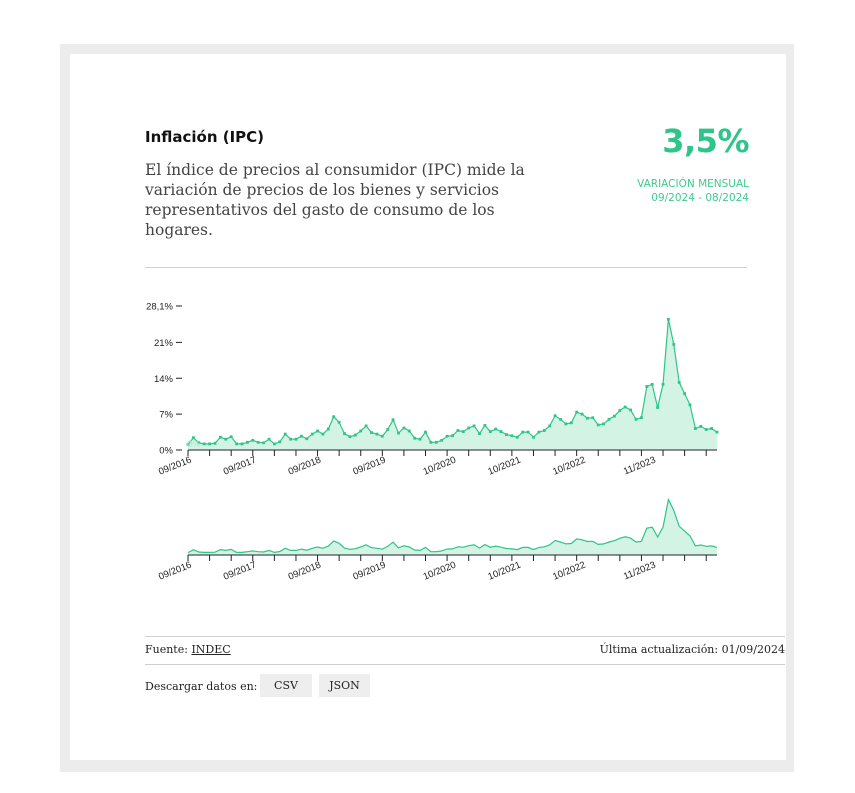 This screenshot has height=793, width=855. What do you see at coordinates (452, 527) in the screenshot?
I see `brush-area-fill` at bounding box center [452, 527].